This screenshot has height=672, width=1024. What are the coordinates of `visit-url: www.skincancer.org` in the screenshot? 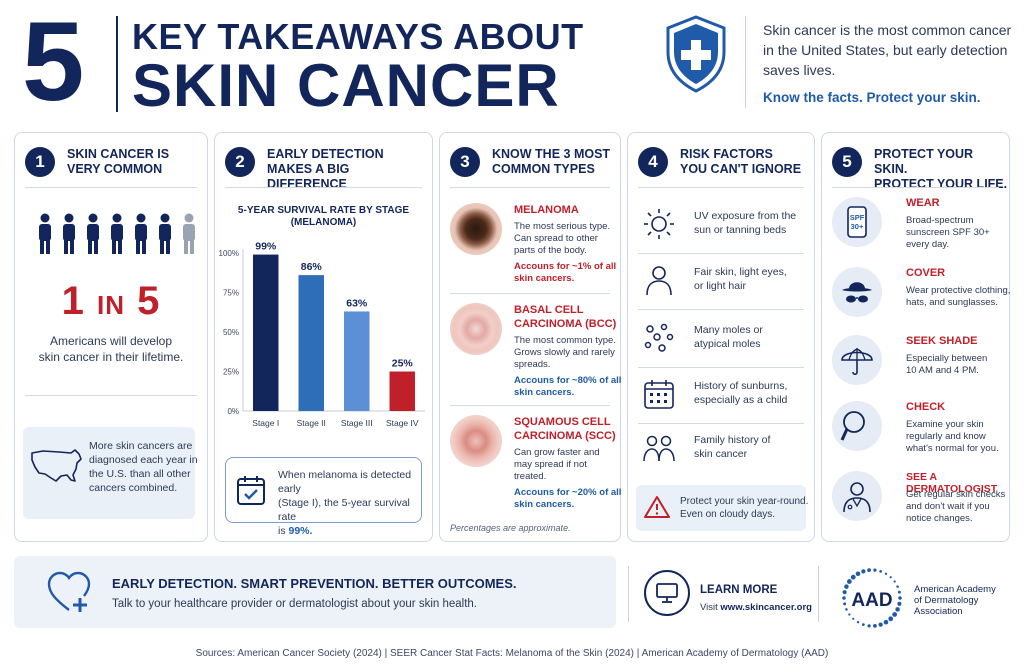 It's located at (766, 607).